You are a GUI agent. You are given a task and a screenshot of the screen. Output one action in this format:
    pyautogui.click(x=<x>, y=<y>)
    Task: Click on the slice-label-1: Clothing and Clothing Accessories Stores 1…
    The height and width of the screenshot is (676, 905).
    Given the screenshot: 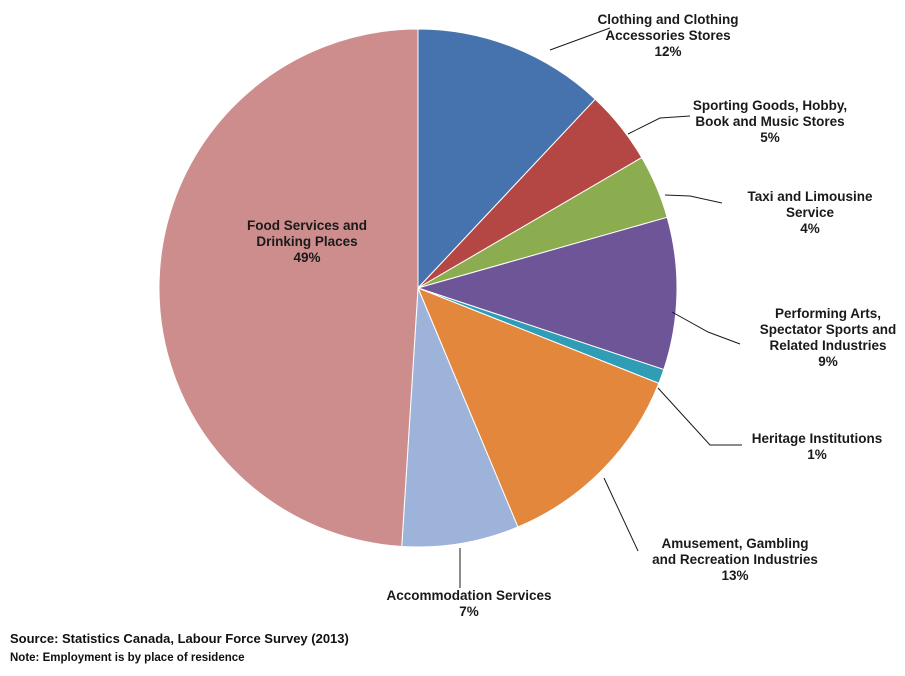 What is the action you would take?
    pyautogui.click(x=668, y=35)
    